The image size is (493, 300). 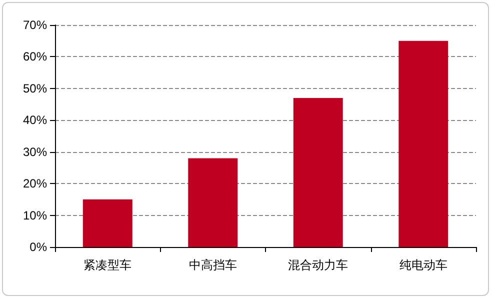 What do you see at coordinates (35, 120) in the screenshot?
I see `y-tick-label: 40%` at bounding box center [35, 120].